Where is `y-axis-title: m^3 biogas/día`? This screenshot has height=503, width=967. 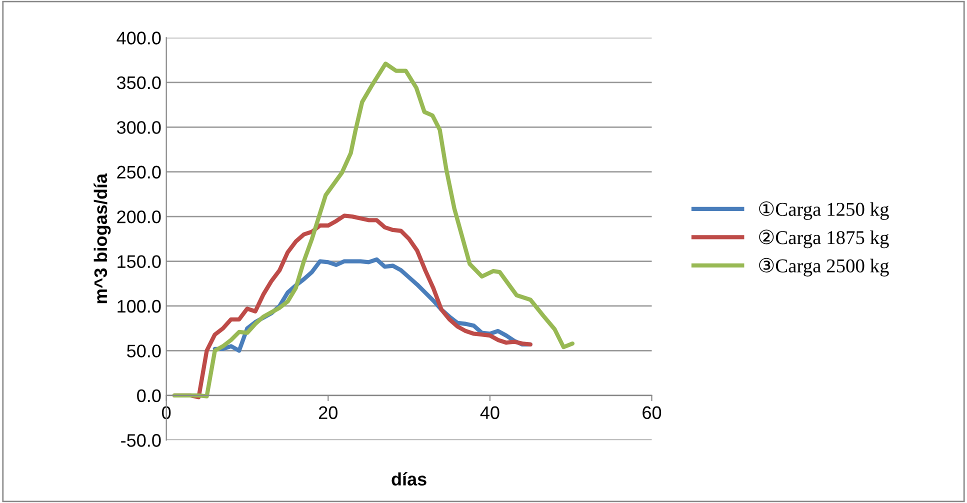
y-axis-title: m^3 biogas/día is located at coordinates (102, 238).